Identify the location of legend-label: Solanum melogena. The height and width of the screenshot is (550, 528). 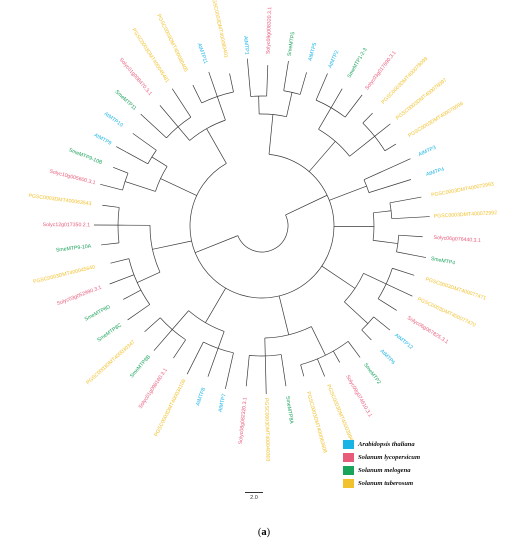
(384, 470).